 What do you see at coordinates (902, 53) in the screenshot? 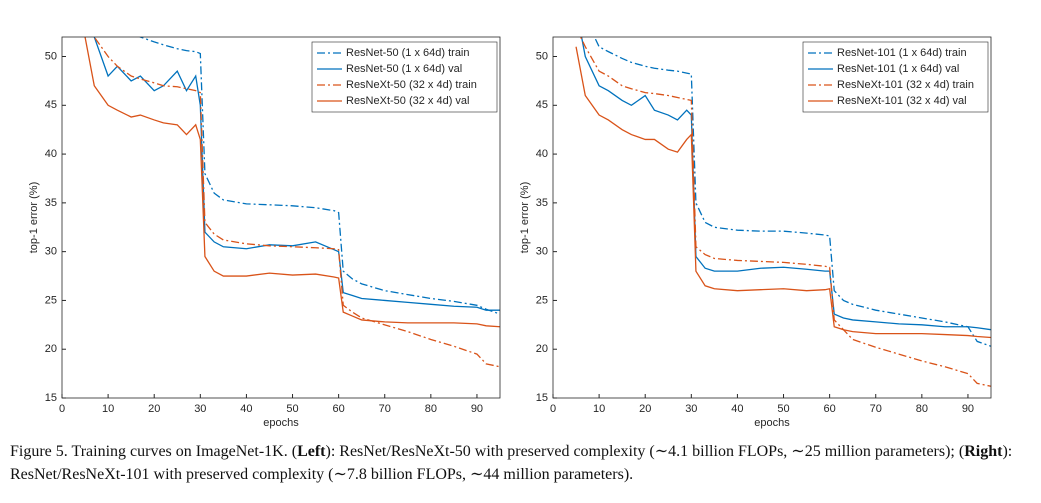
I see `legend-label: ResNet-101 (1 x 64d) train` at bounding box center [902, 53].